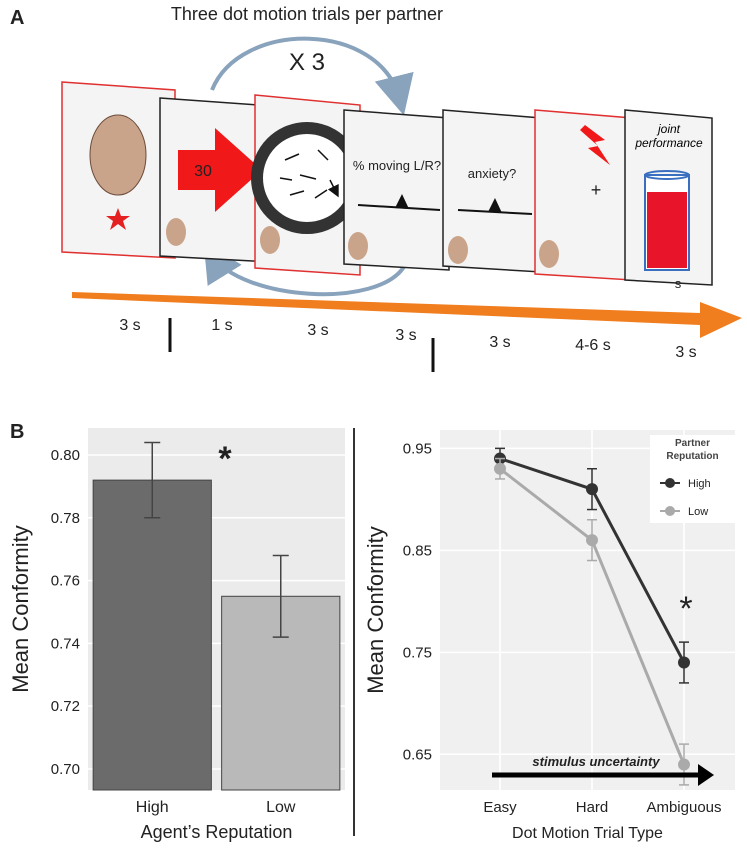 The image size is (747, 858). What do you see at coordinates (667, 230) in the screenshot?
I see `glass-fill` at bounding box center [667, 230].